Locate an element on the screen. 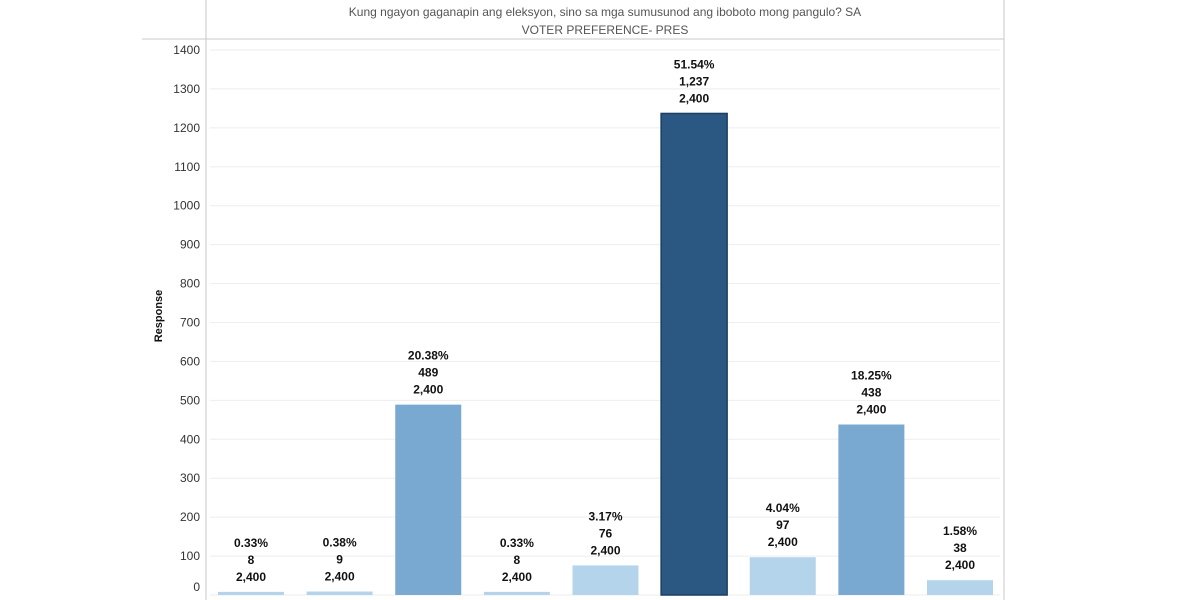 This screenshot has height=600, width=1200. bar-percent-label: 3.17% is located at coordinates (605, 516).